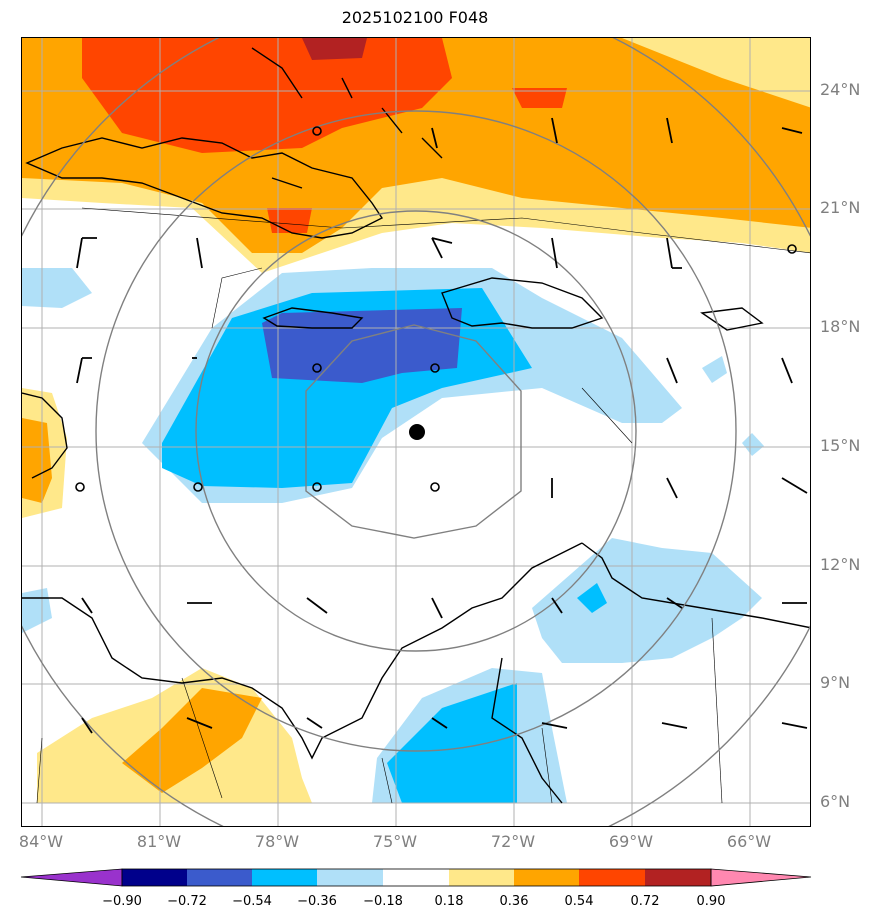  What do you see at coordinates (452, 743) in the screenshot?
I see `s-cyan` at bounding box center [452, 743].